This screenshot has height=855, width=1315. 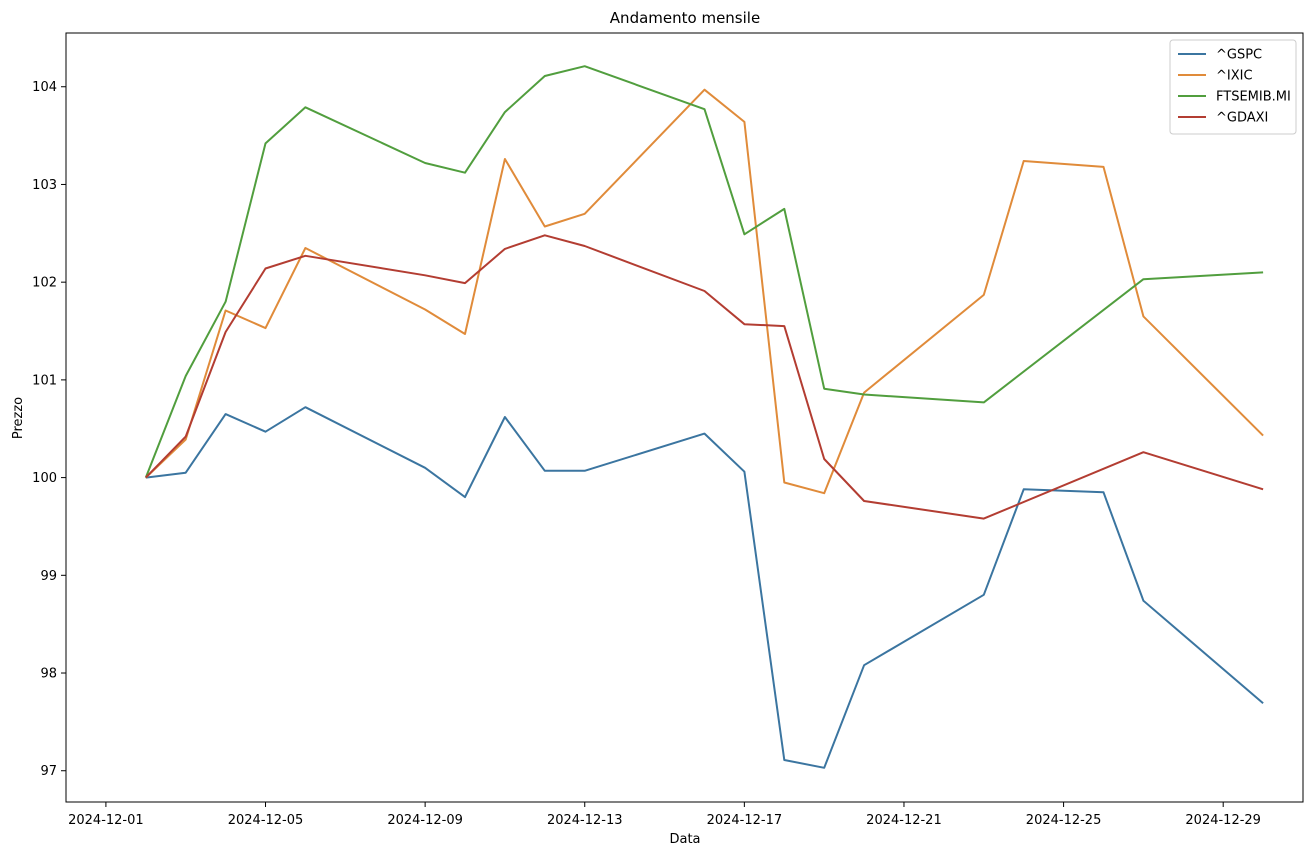 What do you see at coordinates (684, 839) in the screenshot?
I see `x-axis-label: Data` at bounding box center [684, 839].